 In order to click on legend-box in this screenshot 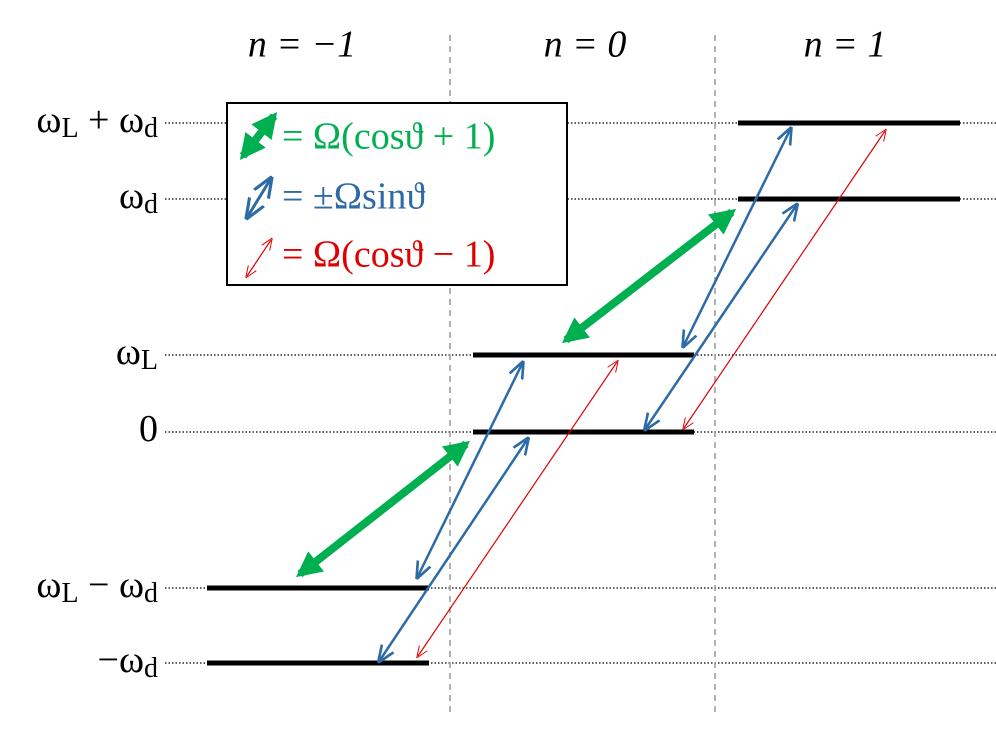, I will do `click(397, 194)`.